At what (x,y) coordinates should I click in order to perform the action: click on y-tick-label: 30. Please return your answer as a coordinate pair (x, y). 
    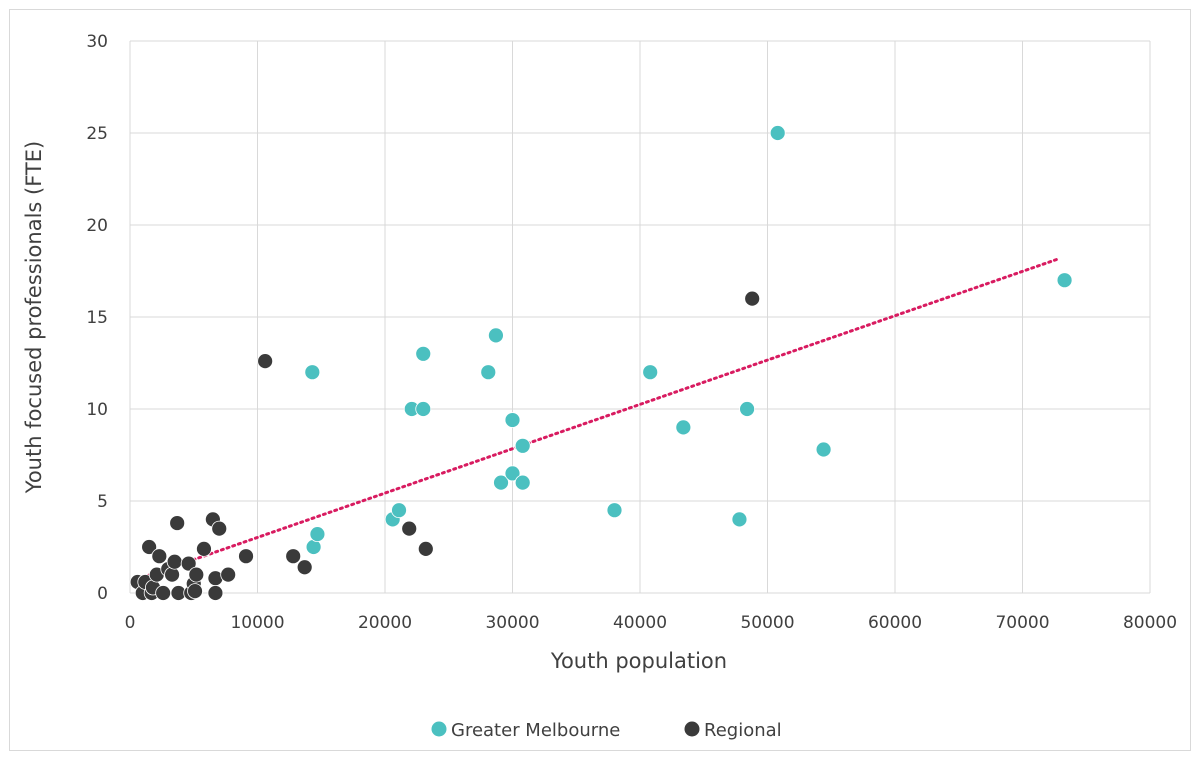
    Looking at the image, I should click on (97, 42).